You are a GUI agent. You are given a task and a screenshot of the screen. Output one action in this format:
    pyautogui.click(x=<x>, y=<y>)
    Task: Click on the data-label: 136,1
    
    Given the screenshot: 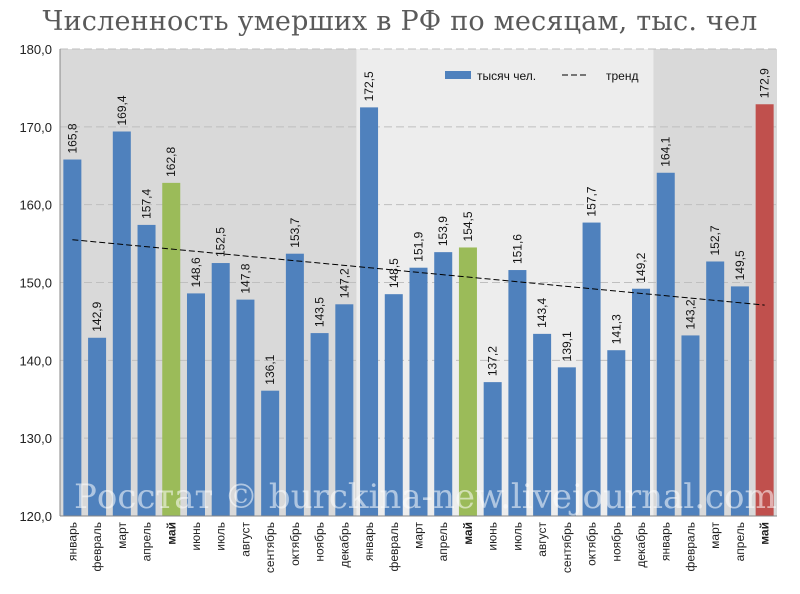 What is the action you would take?
    pyautogui.click(x=270, y=369)
    